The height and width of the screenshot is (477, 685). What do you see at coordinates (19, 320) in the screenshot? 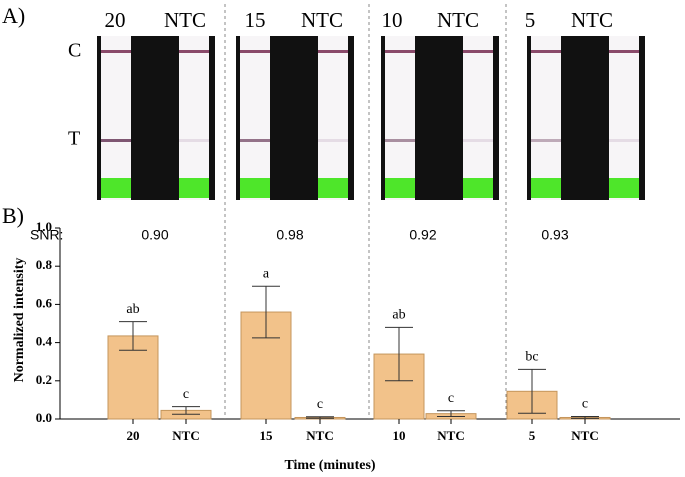
I see `y-axis-title: Normalized intensity` at bounding box center [19, 320].